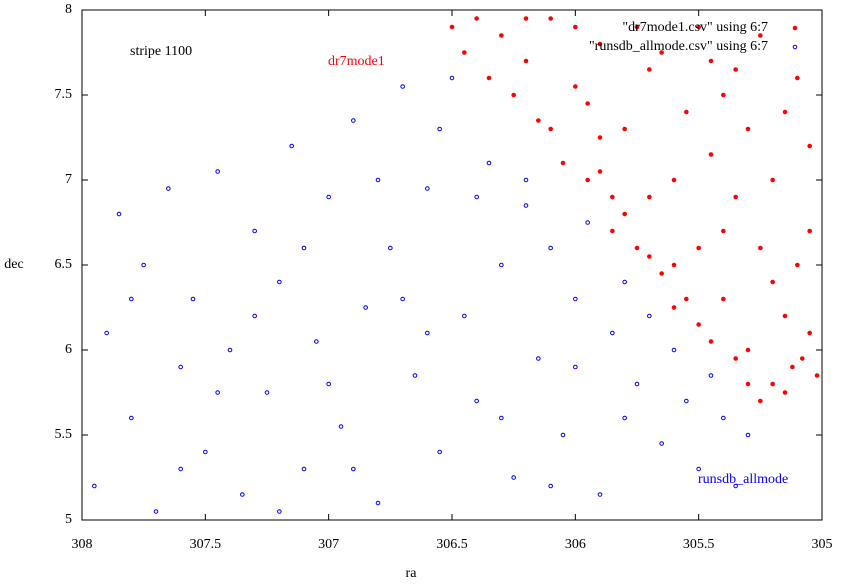 The image size is (842, 587). I want to click on y-tick-label: 7.5, so click(64, 94).